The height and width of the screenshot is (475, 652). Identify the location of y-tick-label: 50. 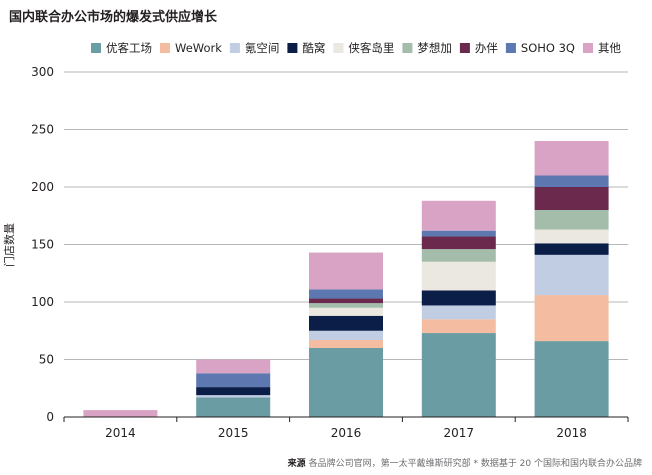
(46, 360).